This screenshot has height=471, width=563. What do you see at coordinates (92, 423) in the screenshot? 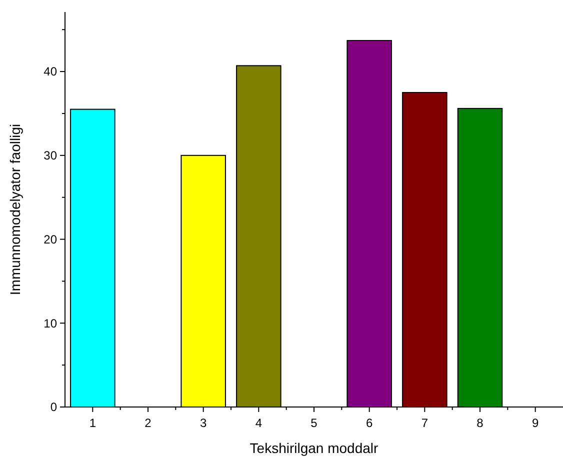
I see `x-tick-label: 1` at bounding box center [92, 423].